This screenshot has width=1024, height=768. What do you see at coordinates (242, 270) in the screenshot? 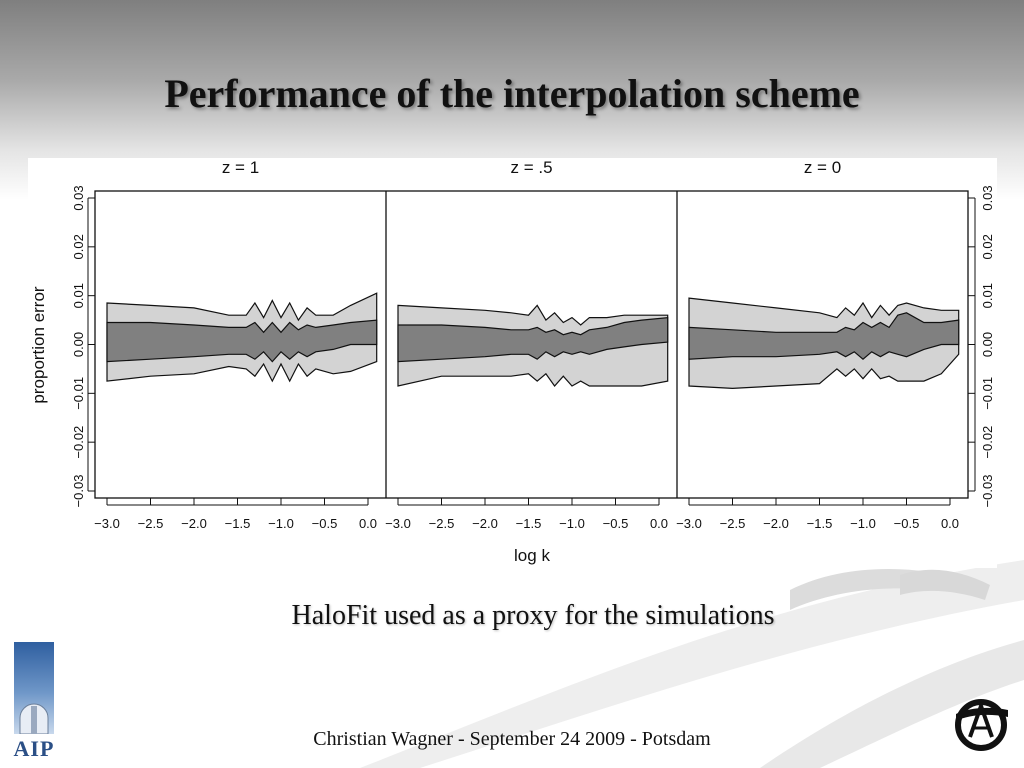
I see `panel-1: z = 1` at bounding box center [242, 270].